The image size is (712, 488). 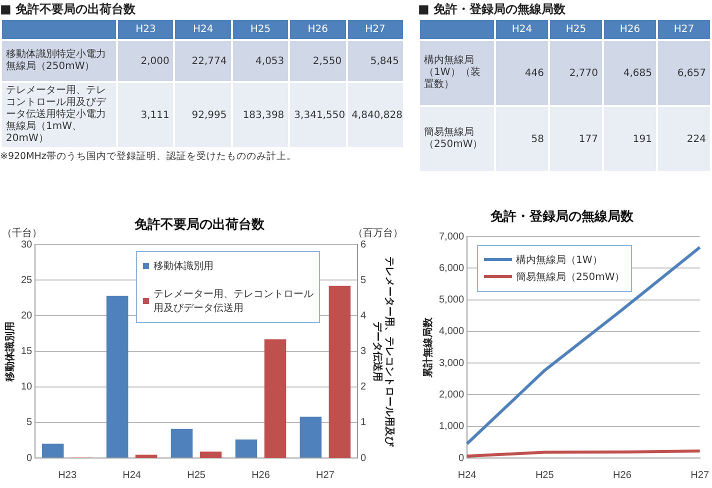 I want to click on legend-label: 簡易無線局（250mW）, so click(x=570, y=277).